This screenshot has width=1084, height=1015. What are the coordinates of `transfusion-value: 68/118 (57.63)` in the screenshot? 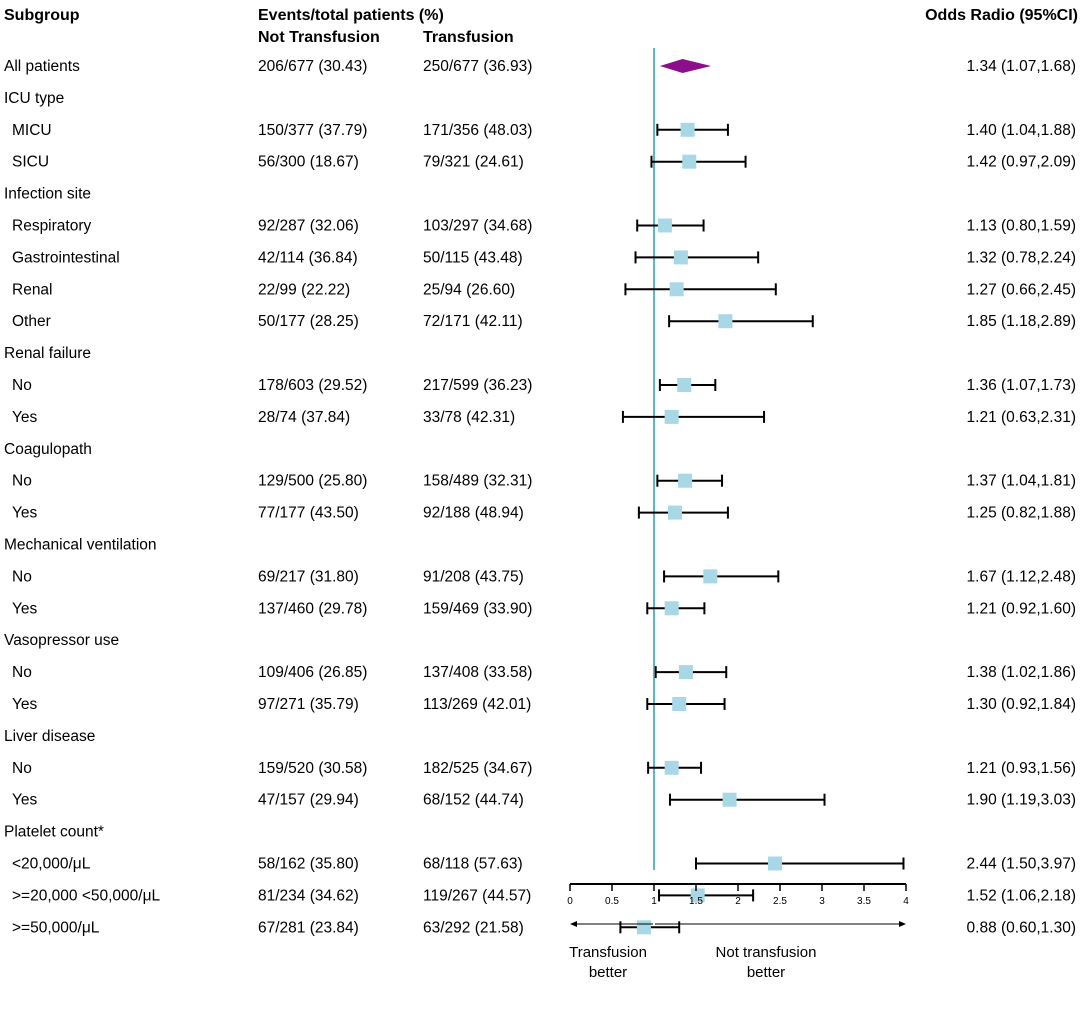 It's located at (473, 864).